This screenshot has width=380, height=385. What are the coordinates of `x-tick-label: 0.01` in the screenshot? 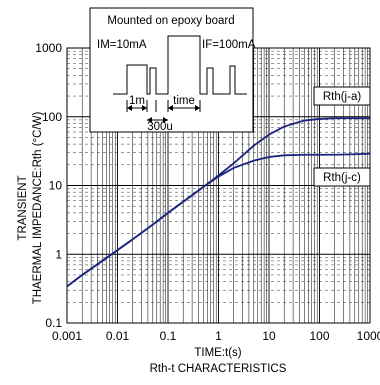 It's located at (118, 336).